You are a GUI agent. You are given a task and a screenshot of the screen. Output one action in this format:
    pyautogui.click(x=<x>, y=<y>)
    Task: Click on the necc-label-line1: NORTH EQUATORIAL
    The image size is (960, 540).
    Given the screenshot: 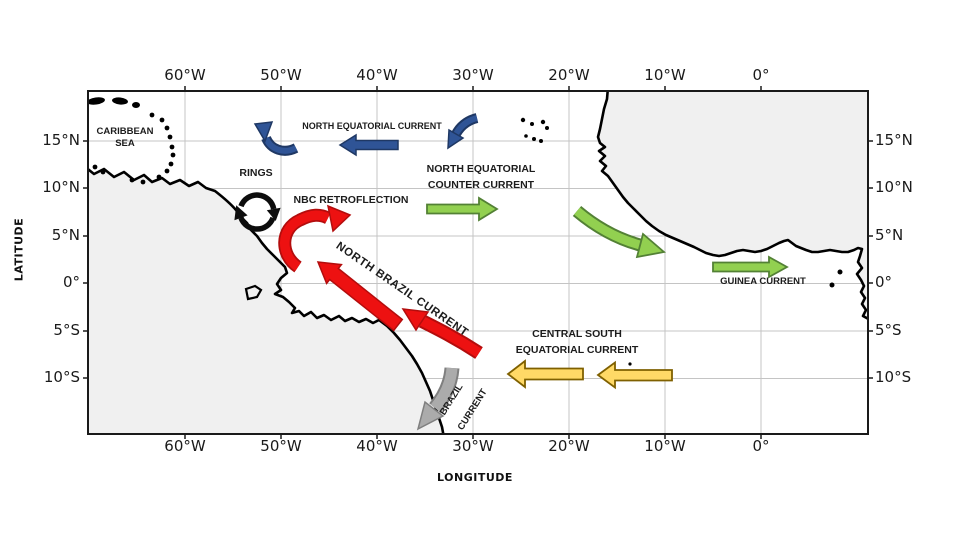 What is the action you would take?
    pyautogui.click(x=481, y=169)
    